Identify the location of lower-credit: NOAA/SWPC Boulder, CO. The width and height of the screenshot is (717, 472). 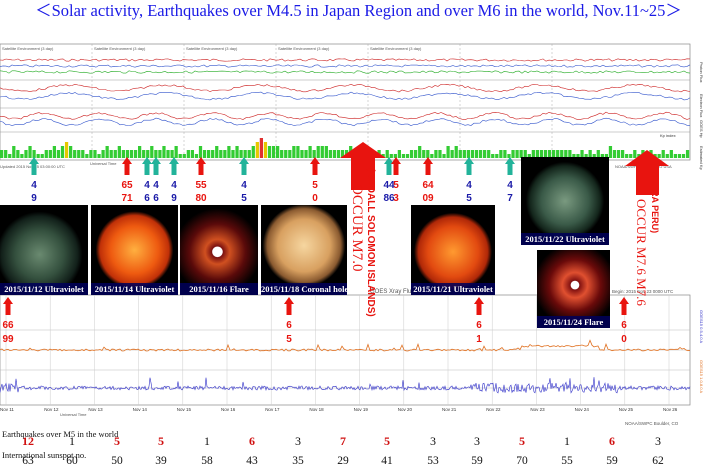
(652, 423).